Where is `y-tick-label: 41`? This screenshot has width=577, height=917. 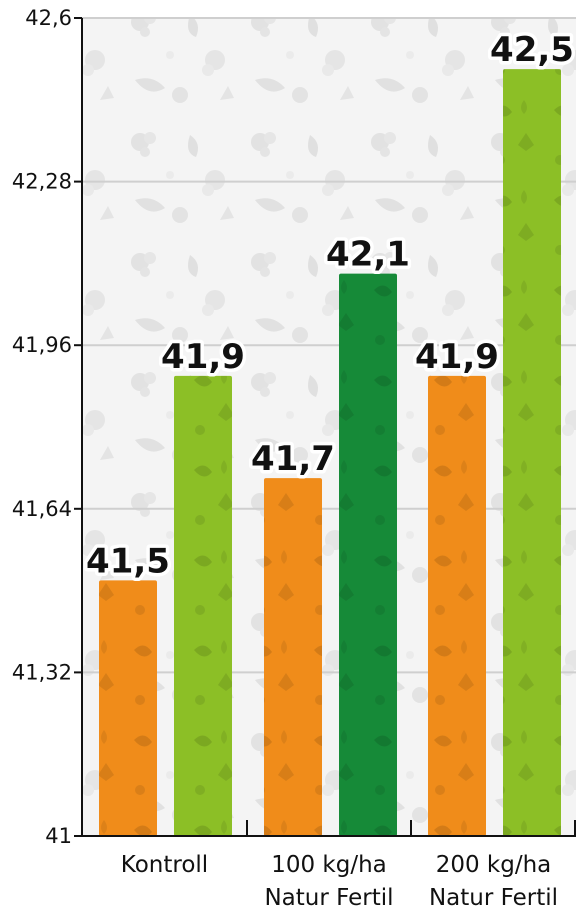
y-tick-label: 41 is located at coordinates (58, 836).